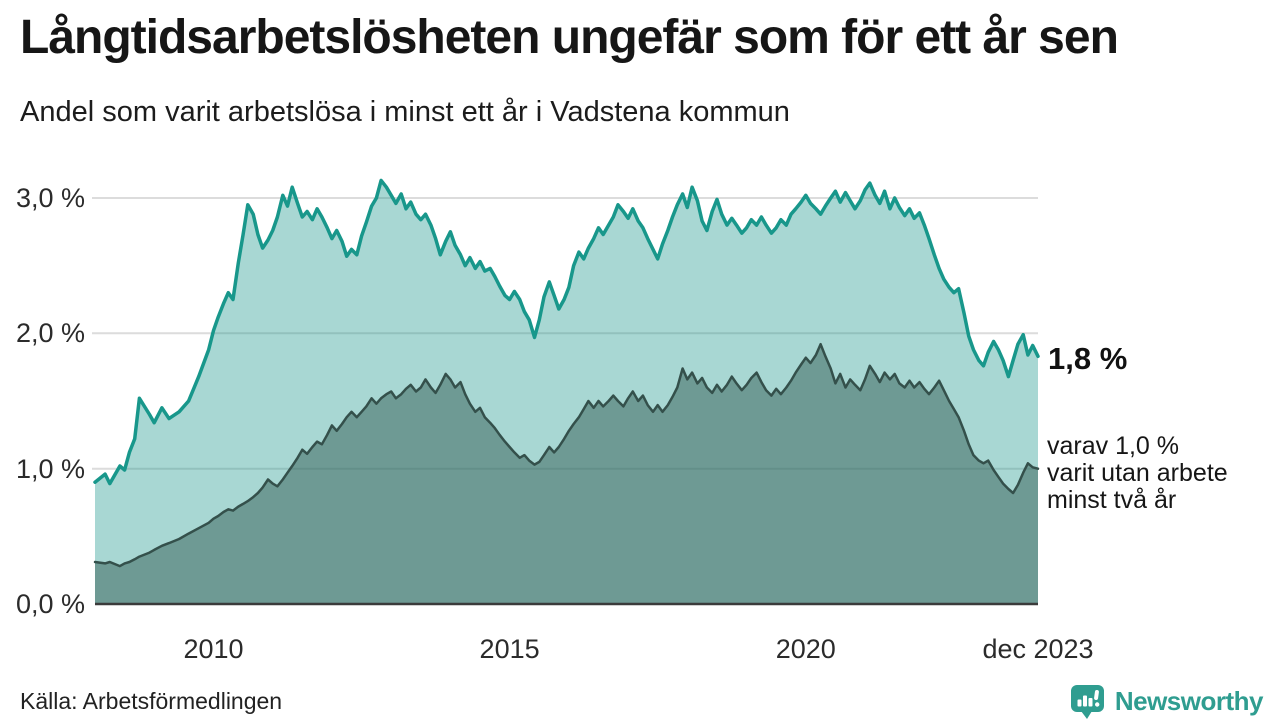 This screenshot has height=720, width=1280. Describe the element at coordinates (805, 649) in the screenshot. I see `x-tick-label: 2020` at that location.